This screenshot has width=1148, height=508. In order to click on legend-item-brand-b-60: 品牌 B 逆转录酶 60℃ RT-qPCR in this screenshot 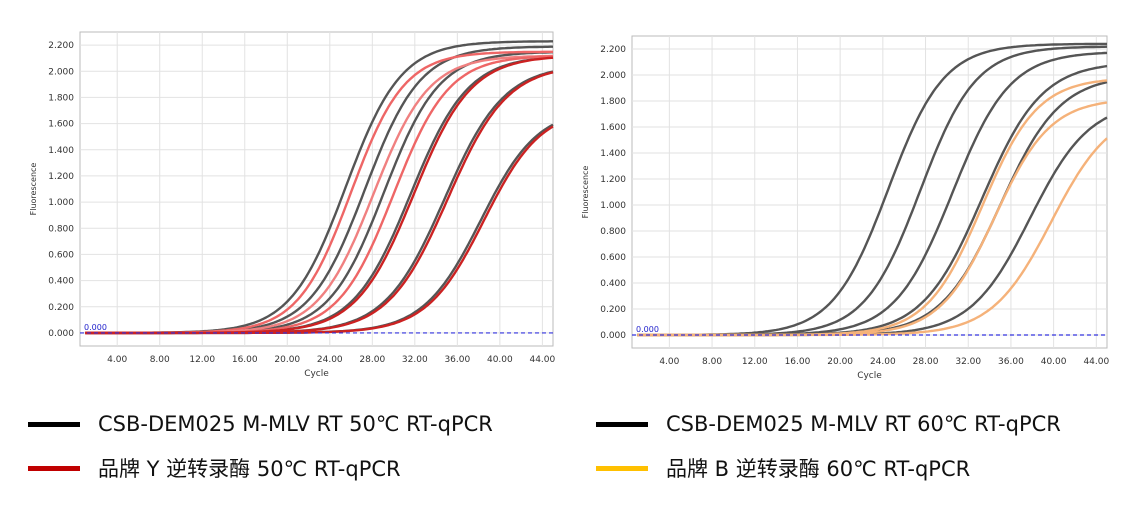, I will do `click(783, 468)`.